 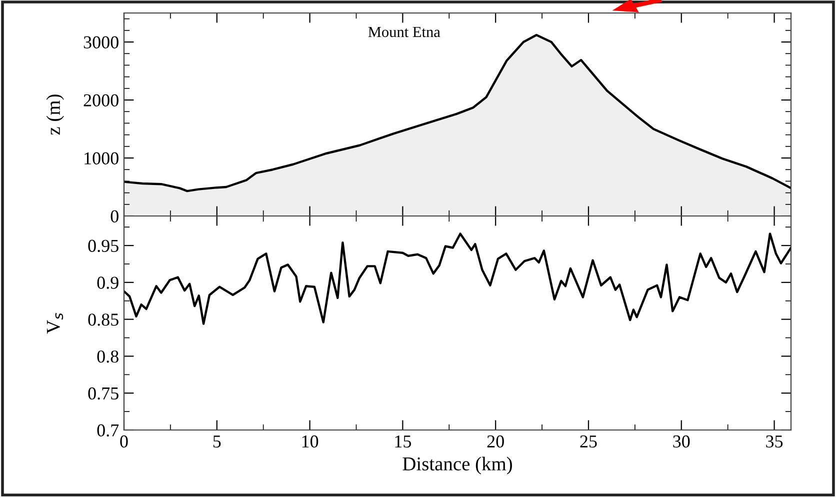 What do you see at coordinates (495, 441) in the screenshot?
I see `x-tick-label: 20` at bounding box center [495, 441].